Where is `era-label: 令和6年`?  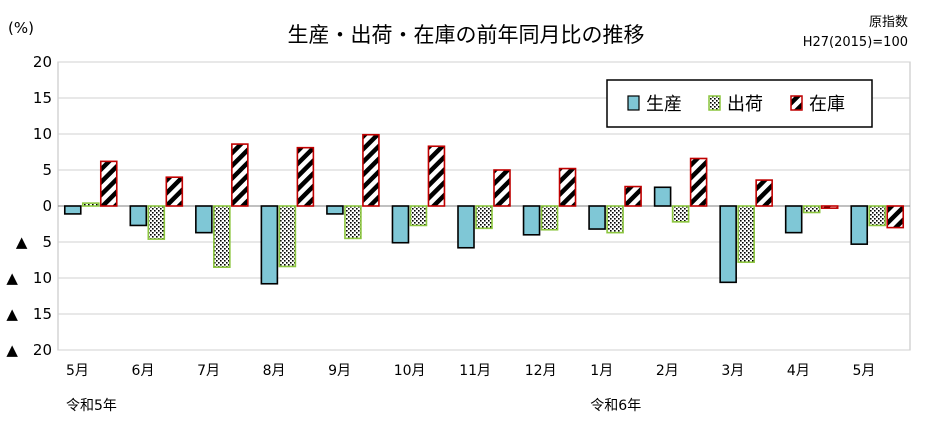 era-label: 令和6年 is located at coordinates (615, 406).